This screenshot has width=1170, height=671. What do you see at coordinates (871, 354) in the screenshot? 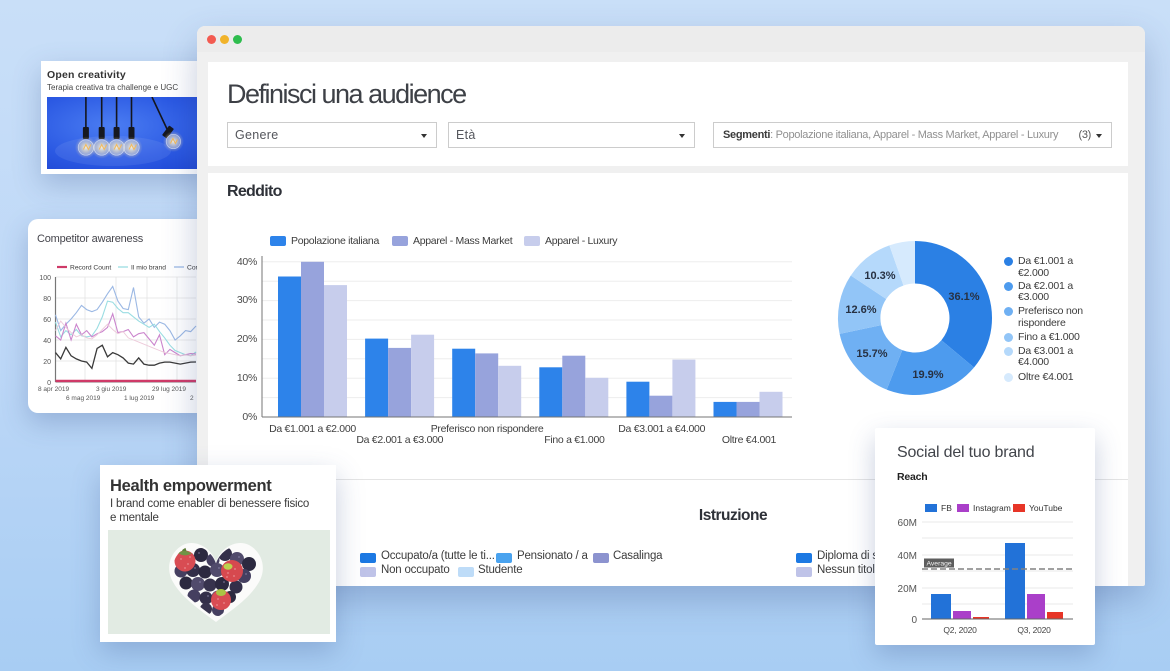
I see `svg-text: 15.7%` at bounding box center [871, 354].